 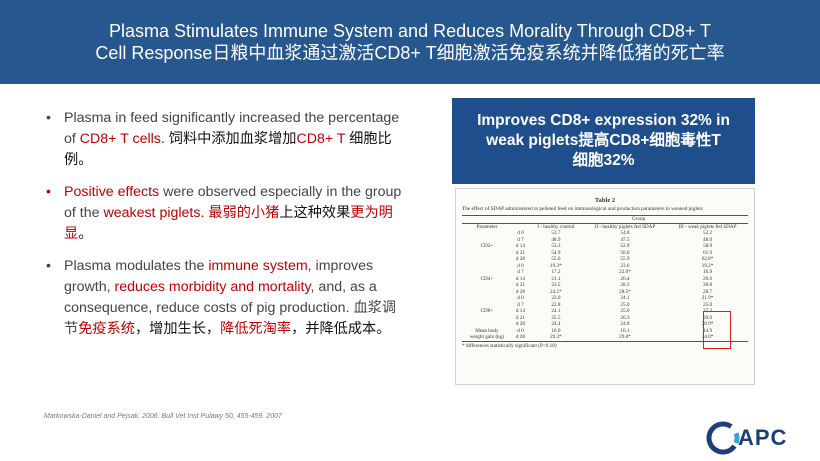 What do you see at coordinates (487, 338) in the screenshot?
I see `table-cell: weight gain (kg)` at bounding box center [487, 338].